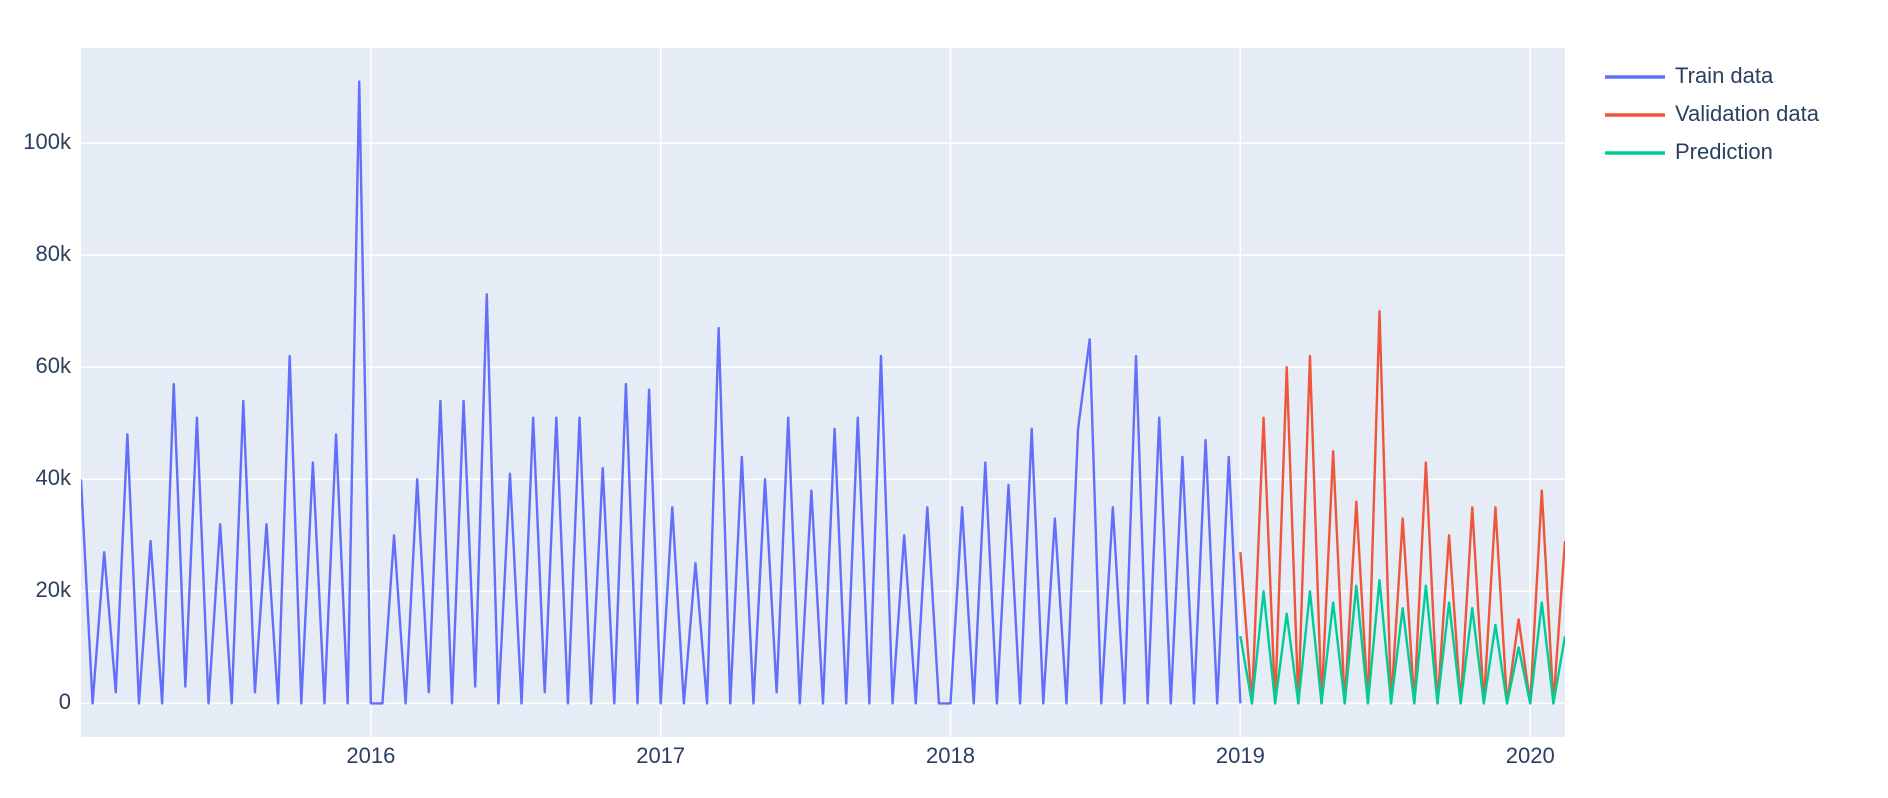 This screenshot has height=798, width=1888. Describe the element at coordinates (54, 365) in the screenshot. I see `y-tick-label: 60k` at that location.